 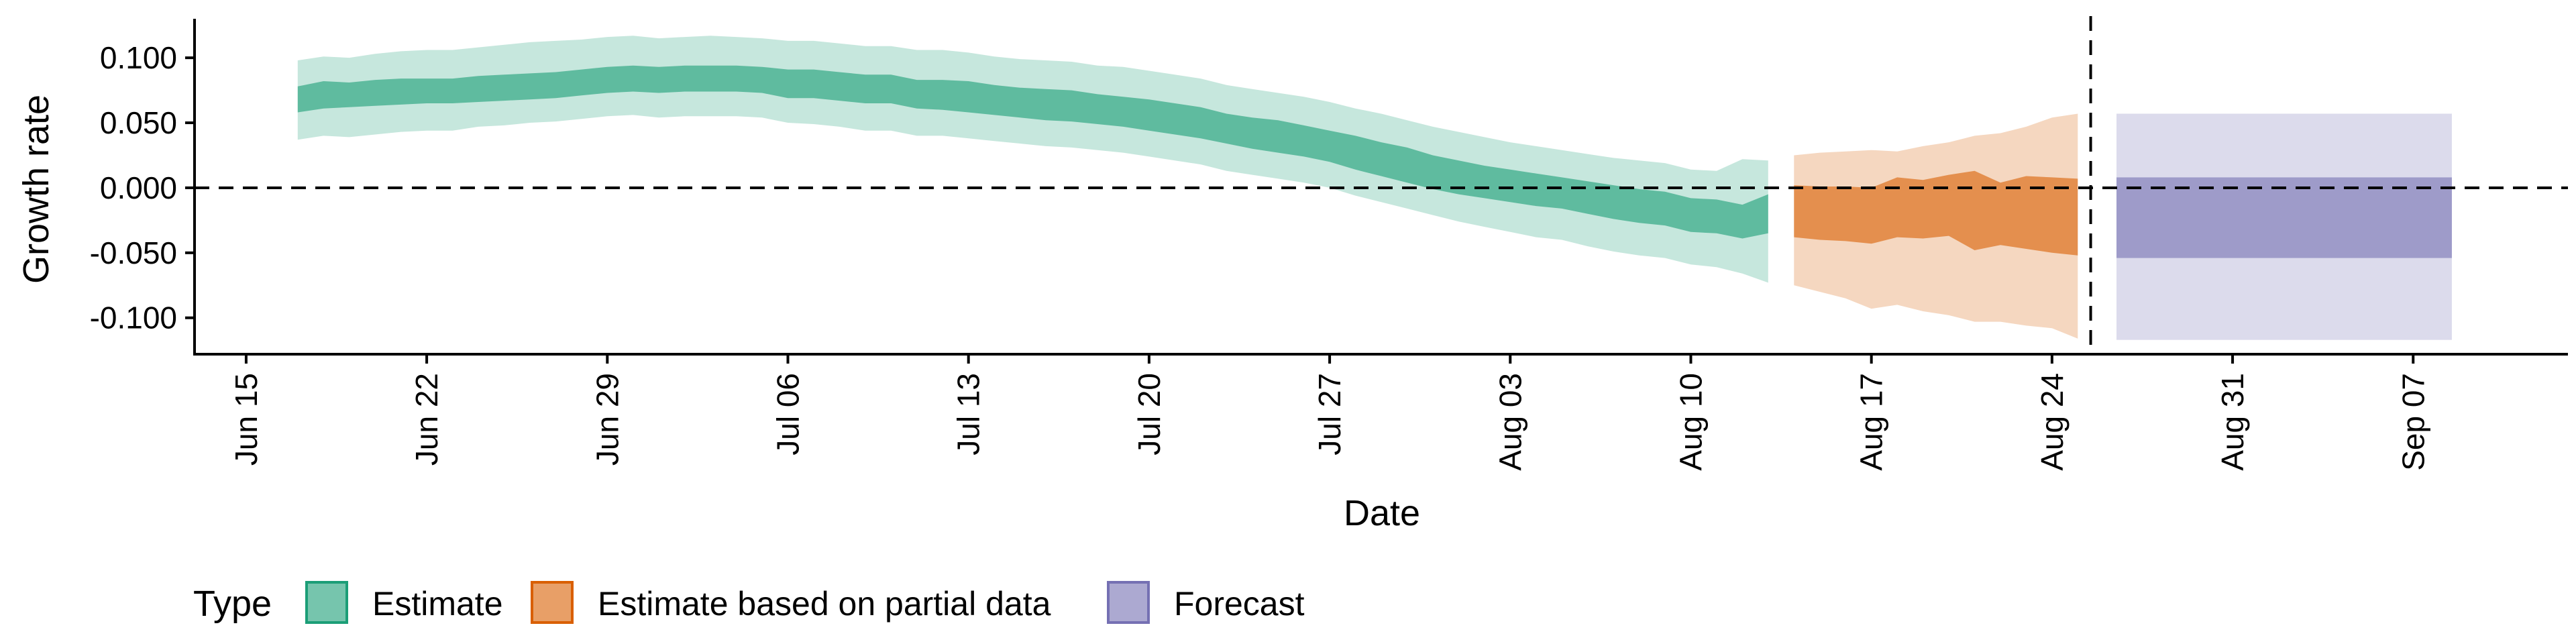 I want to click on x-tick-label: Aug 24, so click(x=2052, y=422).